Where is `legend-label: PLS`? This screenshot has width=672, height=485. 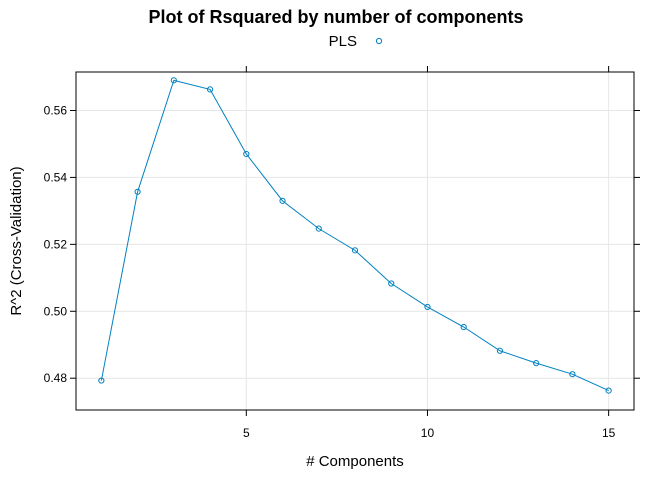 legend-label: PLS is located at coordinates (343, 41).